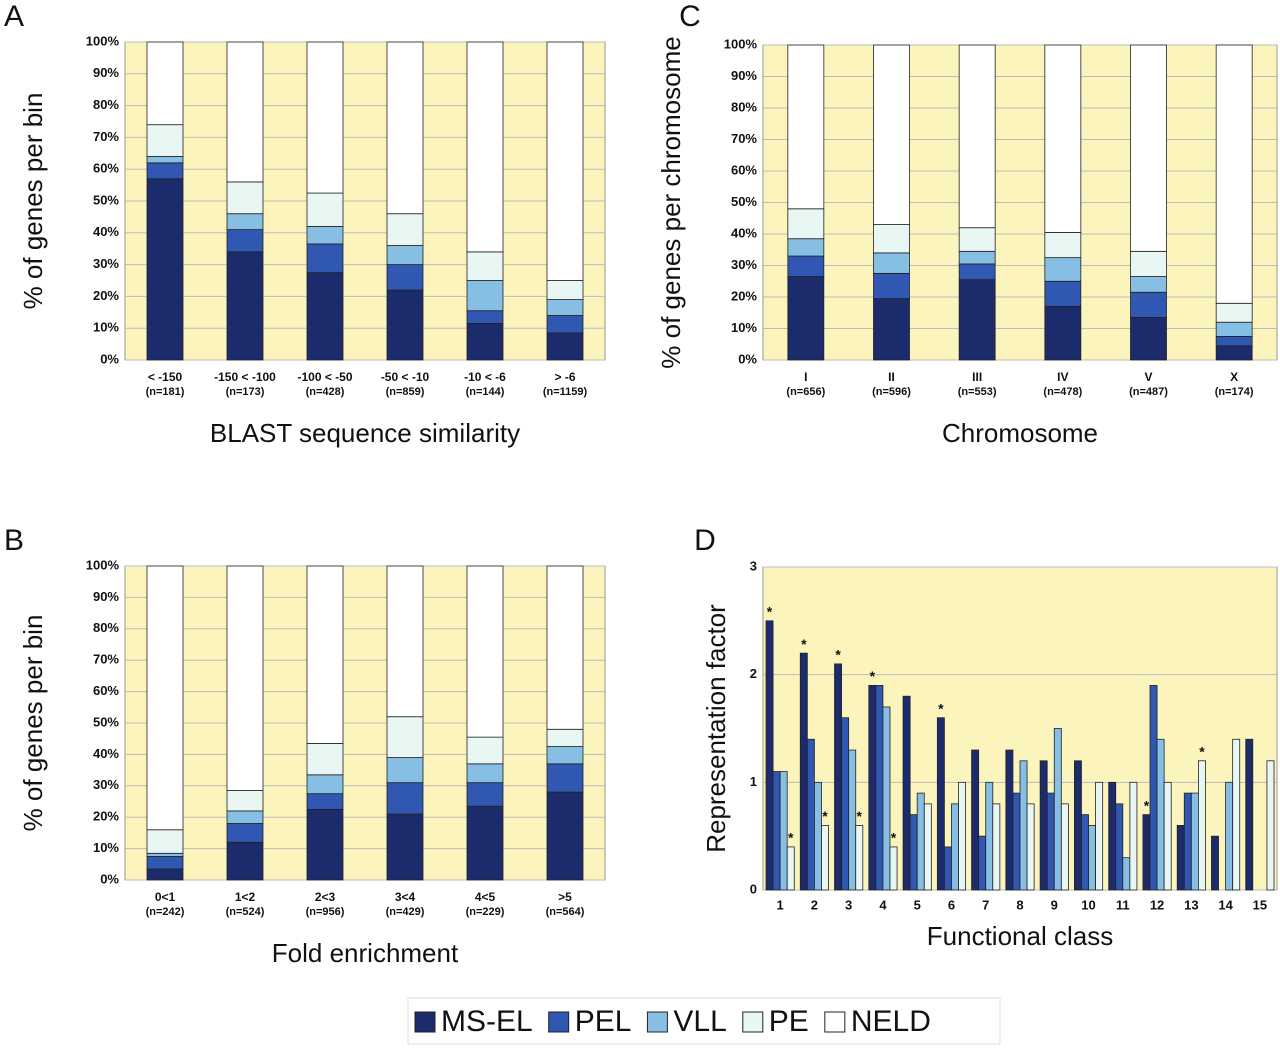  I want to click on x-tick-label: 11, so click(1123, 904).